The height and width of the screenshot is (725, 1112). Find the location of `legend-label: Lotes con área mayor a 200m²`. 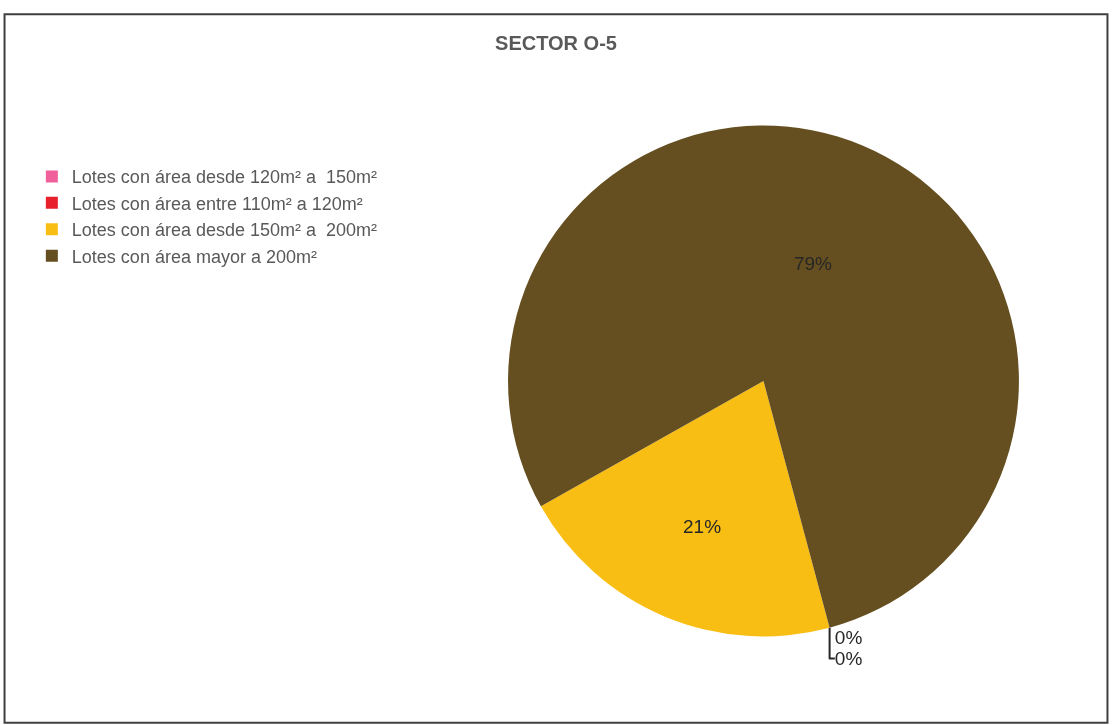

legend-label: Lotes con área mayor a 200m² is located at coordinates (194, 256).